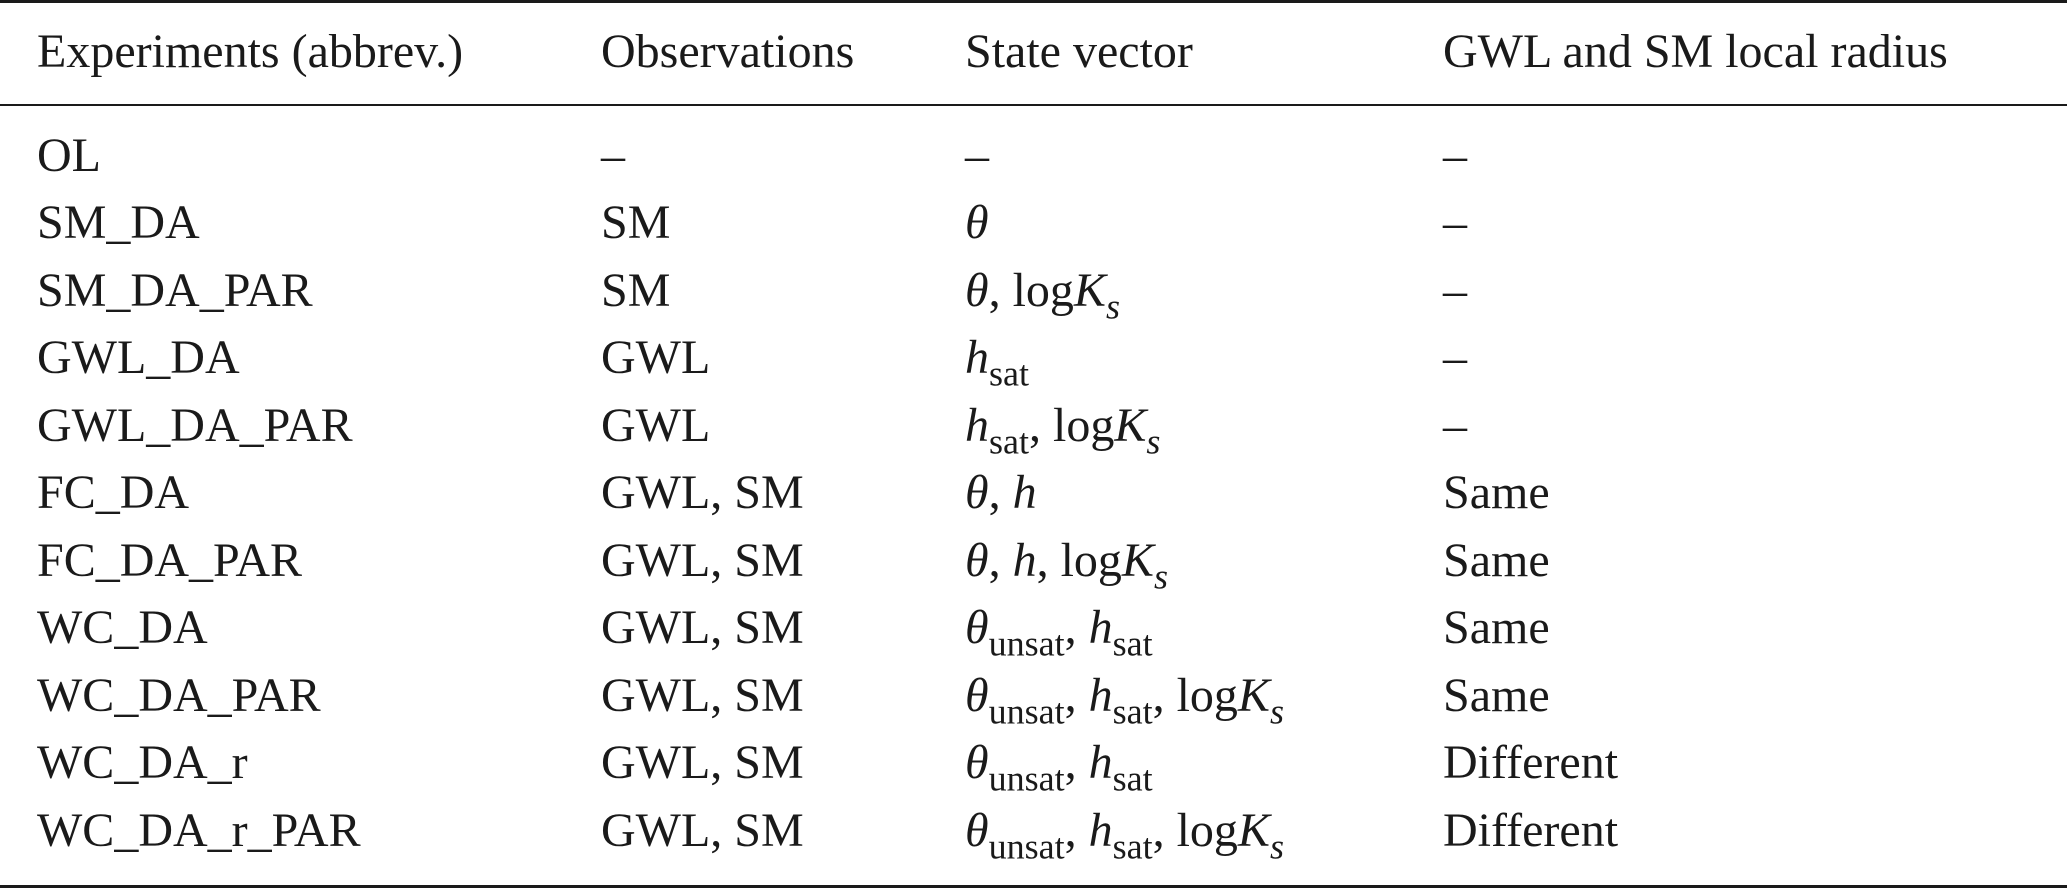  What do you see at coordinates (175, 290) in the screenshot?
I see `experiment-cell: SM_DA_PAR` at bounding box center [175, 290].